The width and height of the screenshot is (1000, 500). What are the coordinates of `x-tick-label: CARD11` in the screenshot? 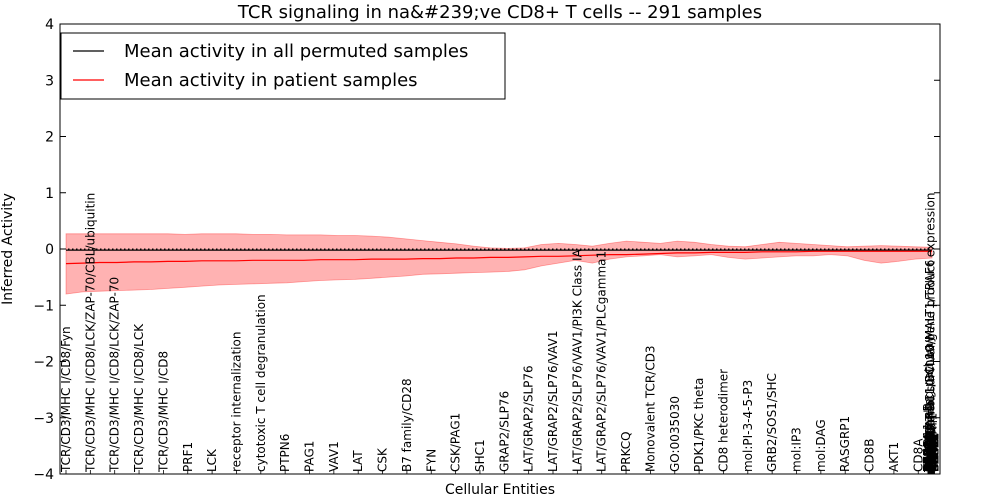 It's located at (928, 447).